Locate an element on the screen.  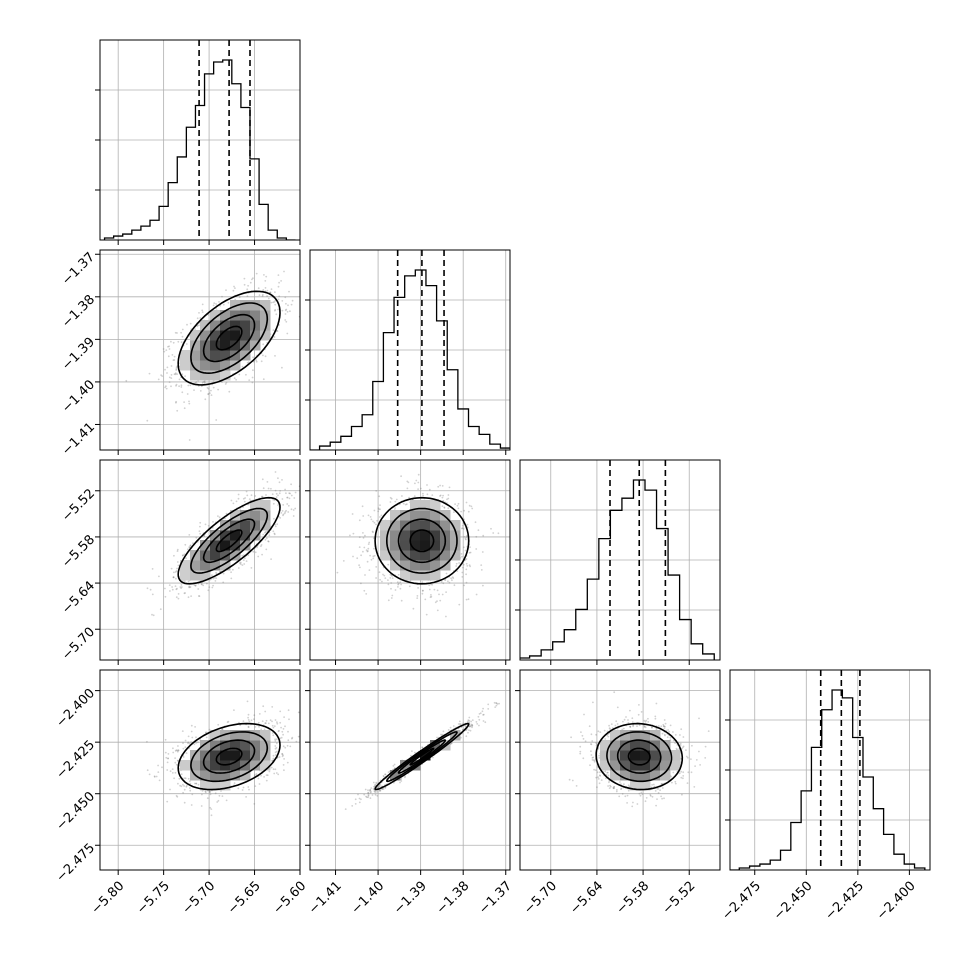
panel-content is located at coordinates (223, 758).